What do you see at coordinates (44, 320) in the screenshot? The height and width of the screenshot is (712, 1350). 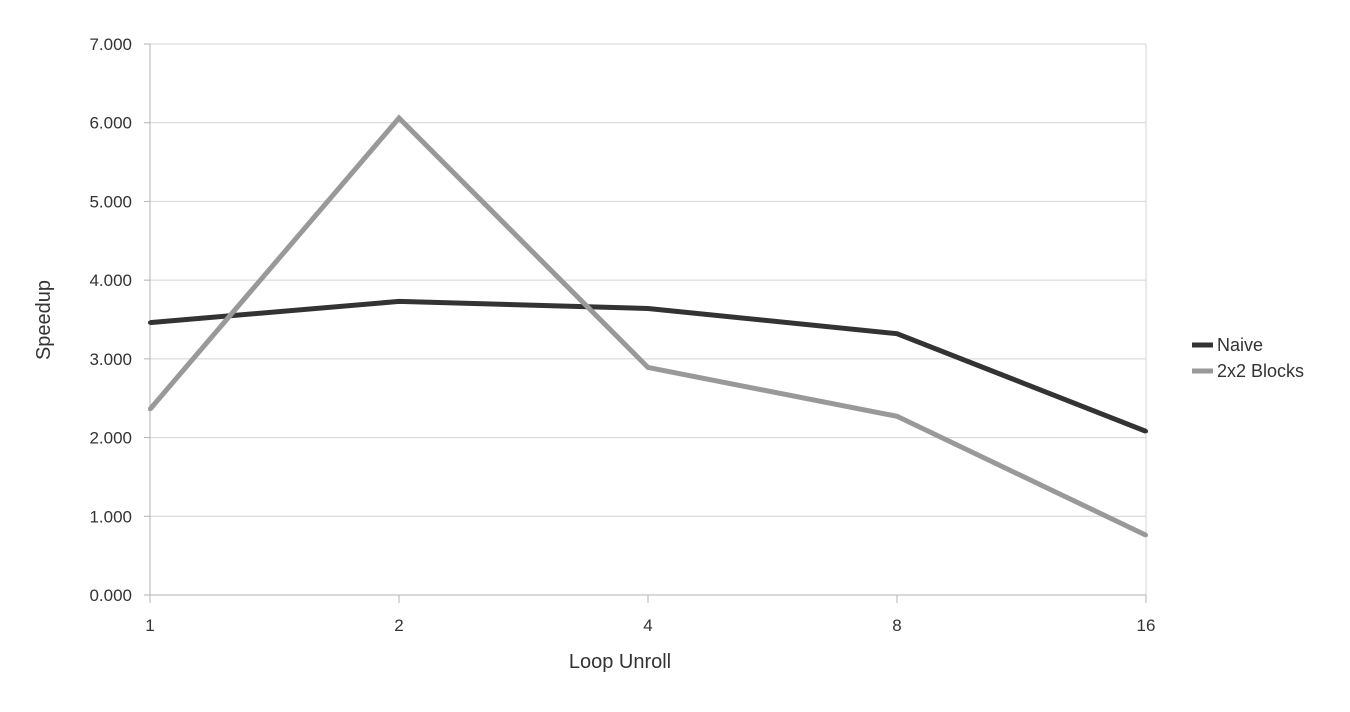 I see `y-axis-title: Speedup` at bounding box center [44, 320].